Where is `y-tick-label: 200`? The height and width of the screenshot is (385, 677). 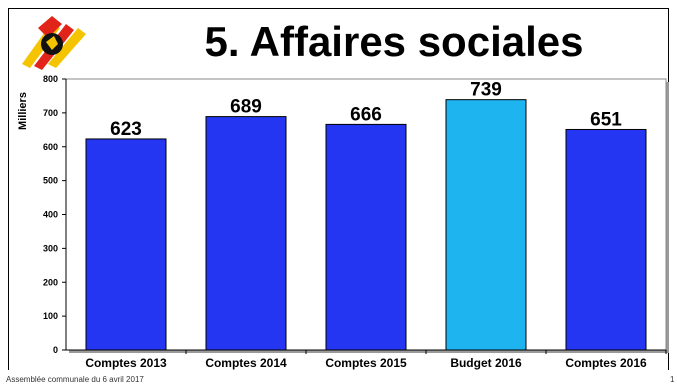 y-tick-label: 200 is located at coordinates (50, 282).